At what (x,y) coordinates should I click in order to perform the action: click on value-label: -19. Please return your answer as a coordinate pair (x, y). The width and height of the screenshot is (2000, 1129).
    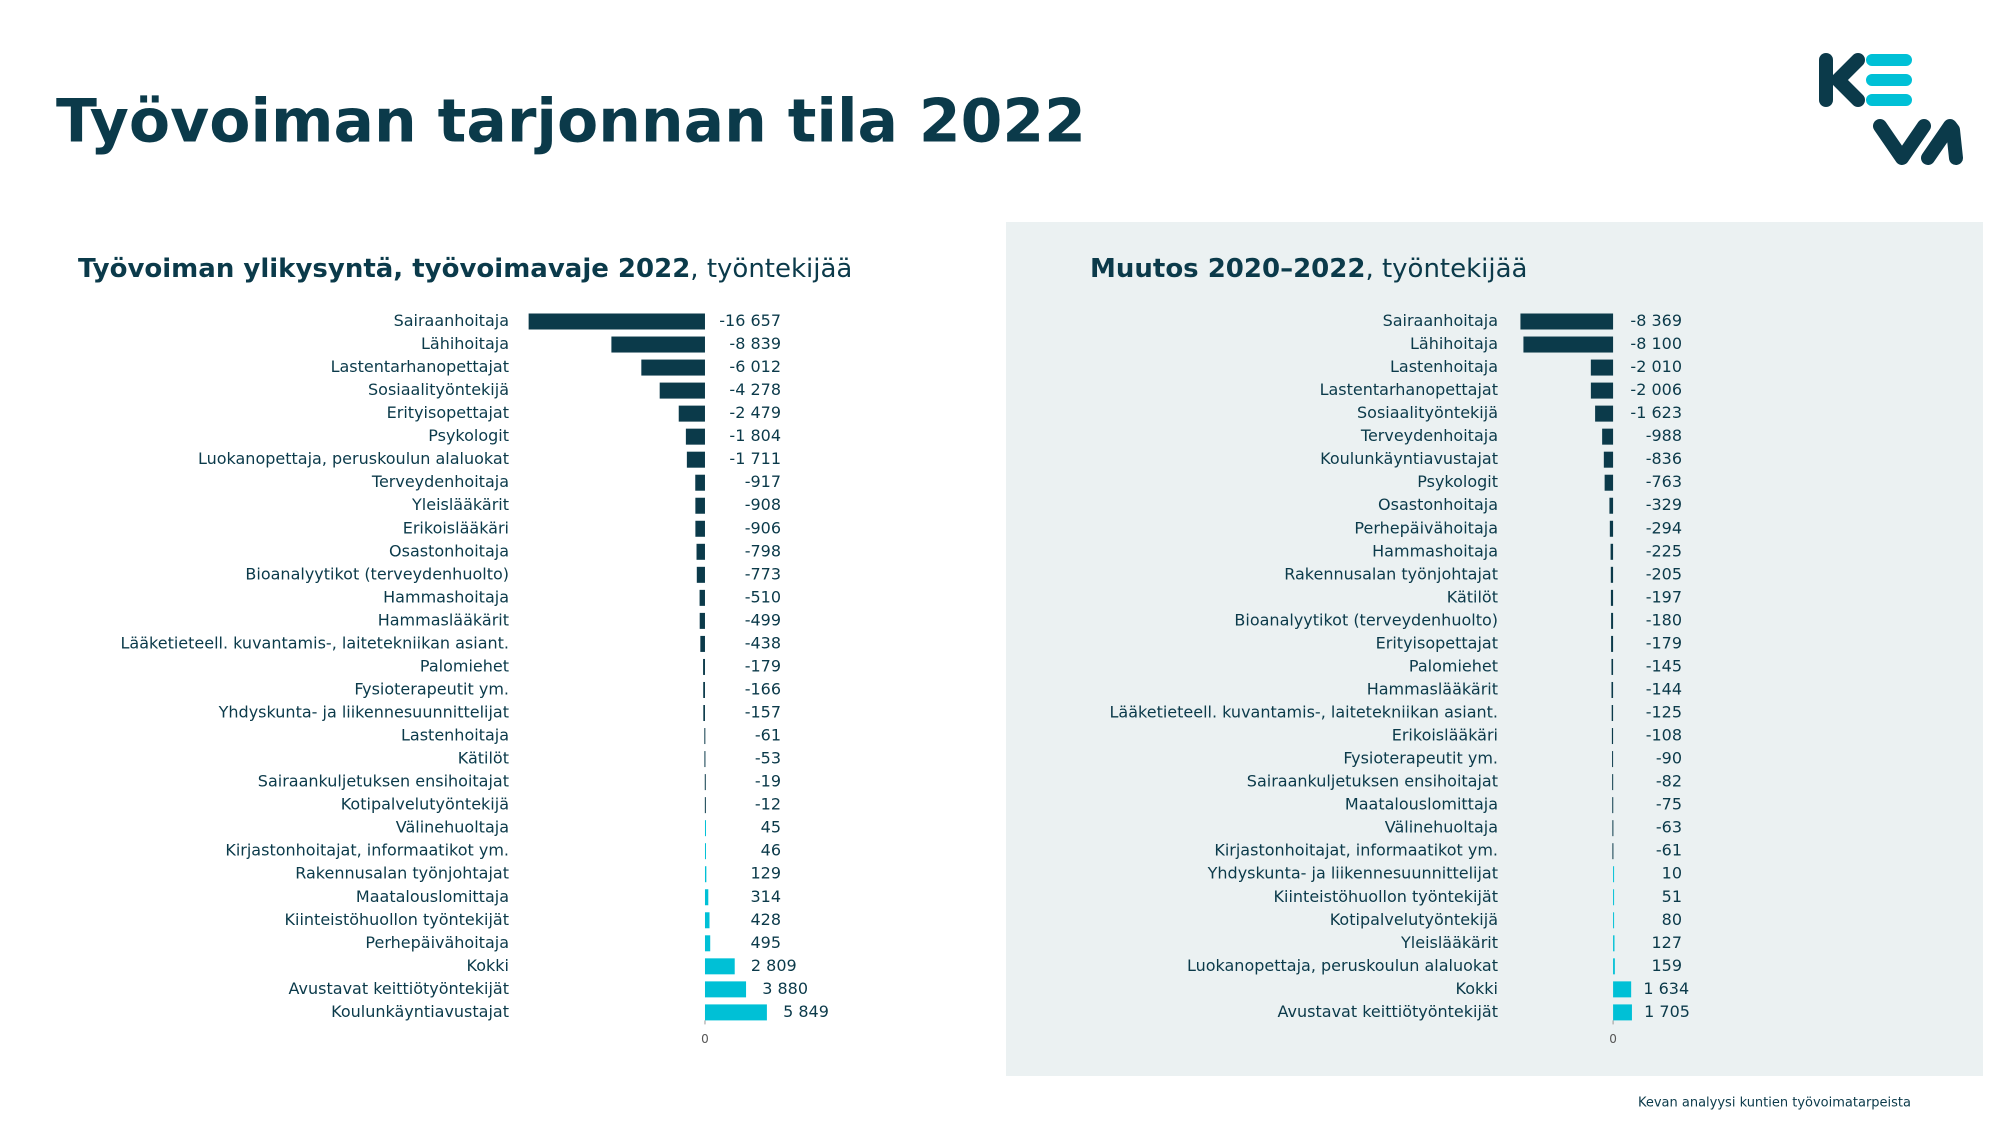
    Looking at the image, I should click on (768, 781).